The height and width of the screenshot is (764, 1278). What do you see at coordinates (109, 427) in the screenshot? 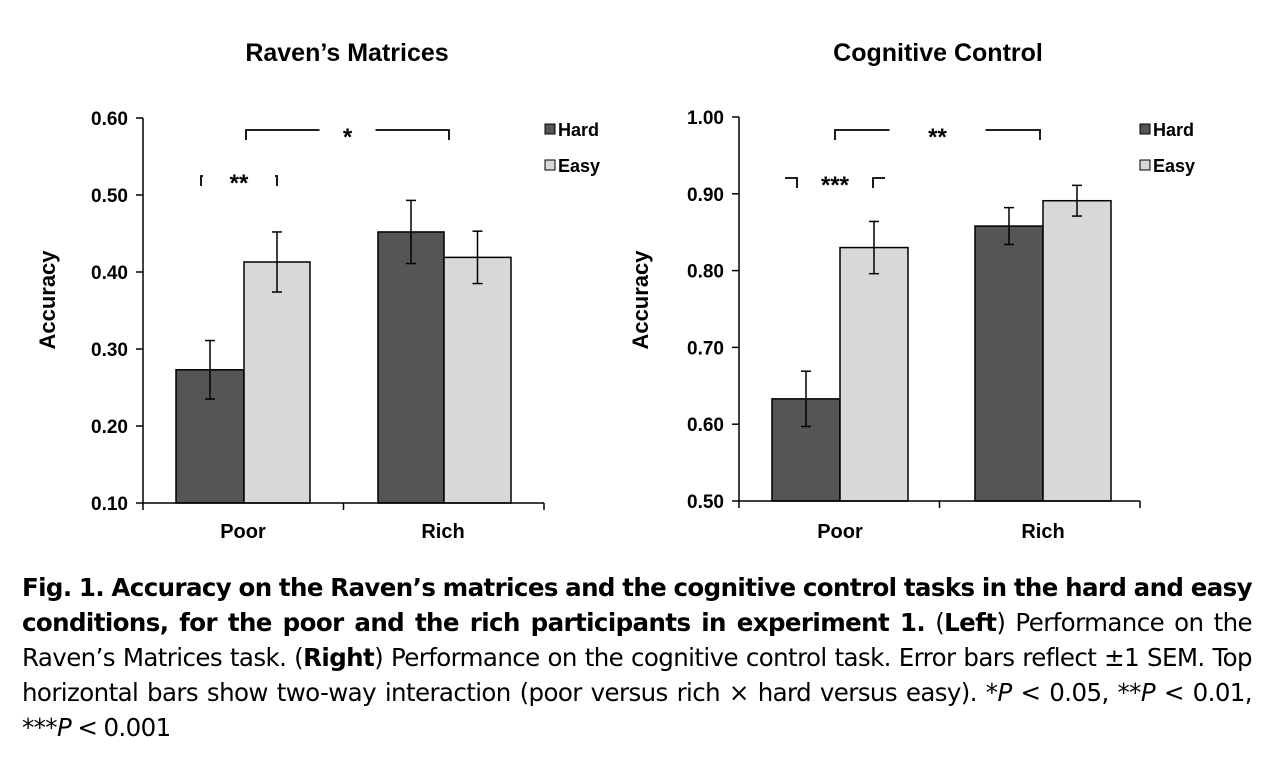
I see `y-tick-label: 0.20` at bounding box center [109, 427].